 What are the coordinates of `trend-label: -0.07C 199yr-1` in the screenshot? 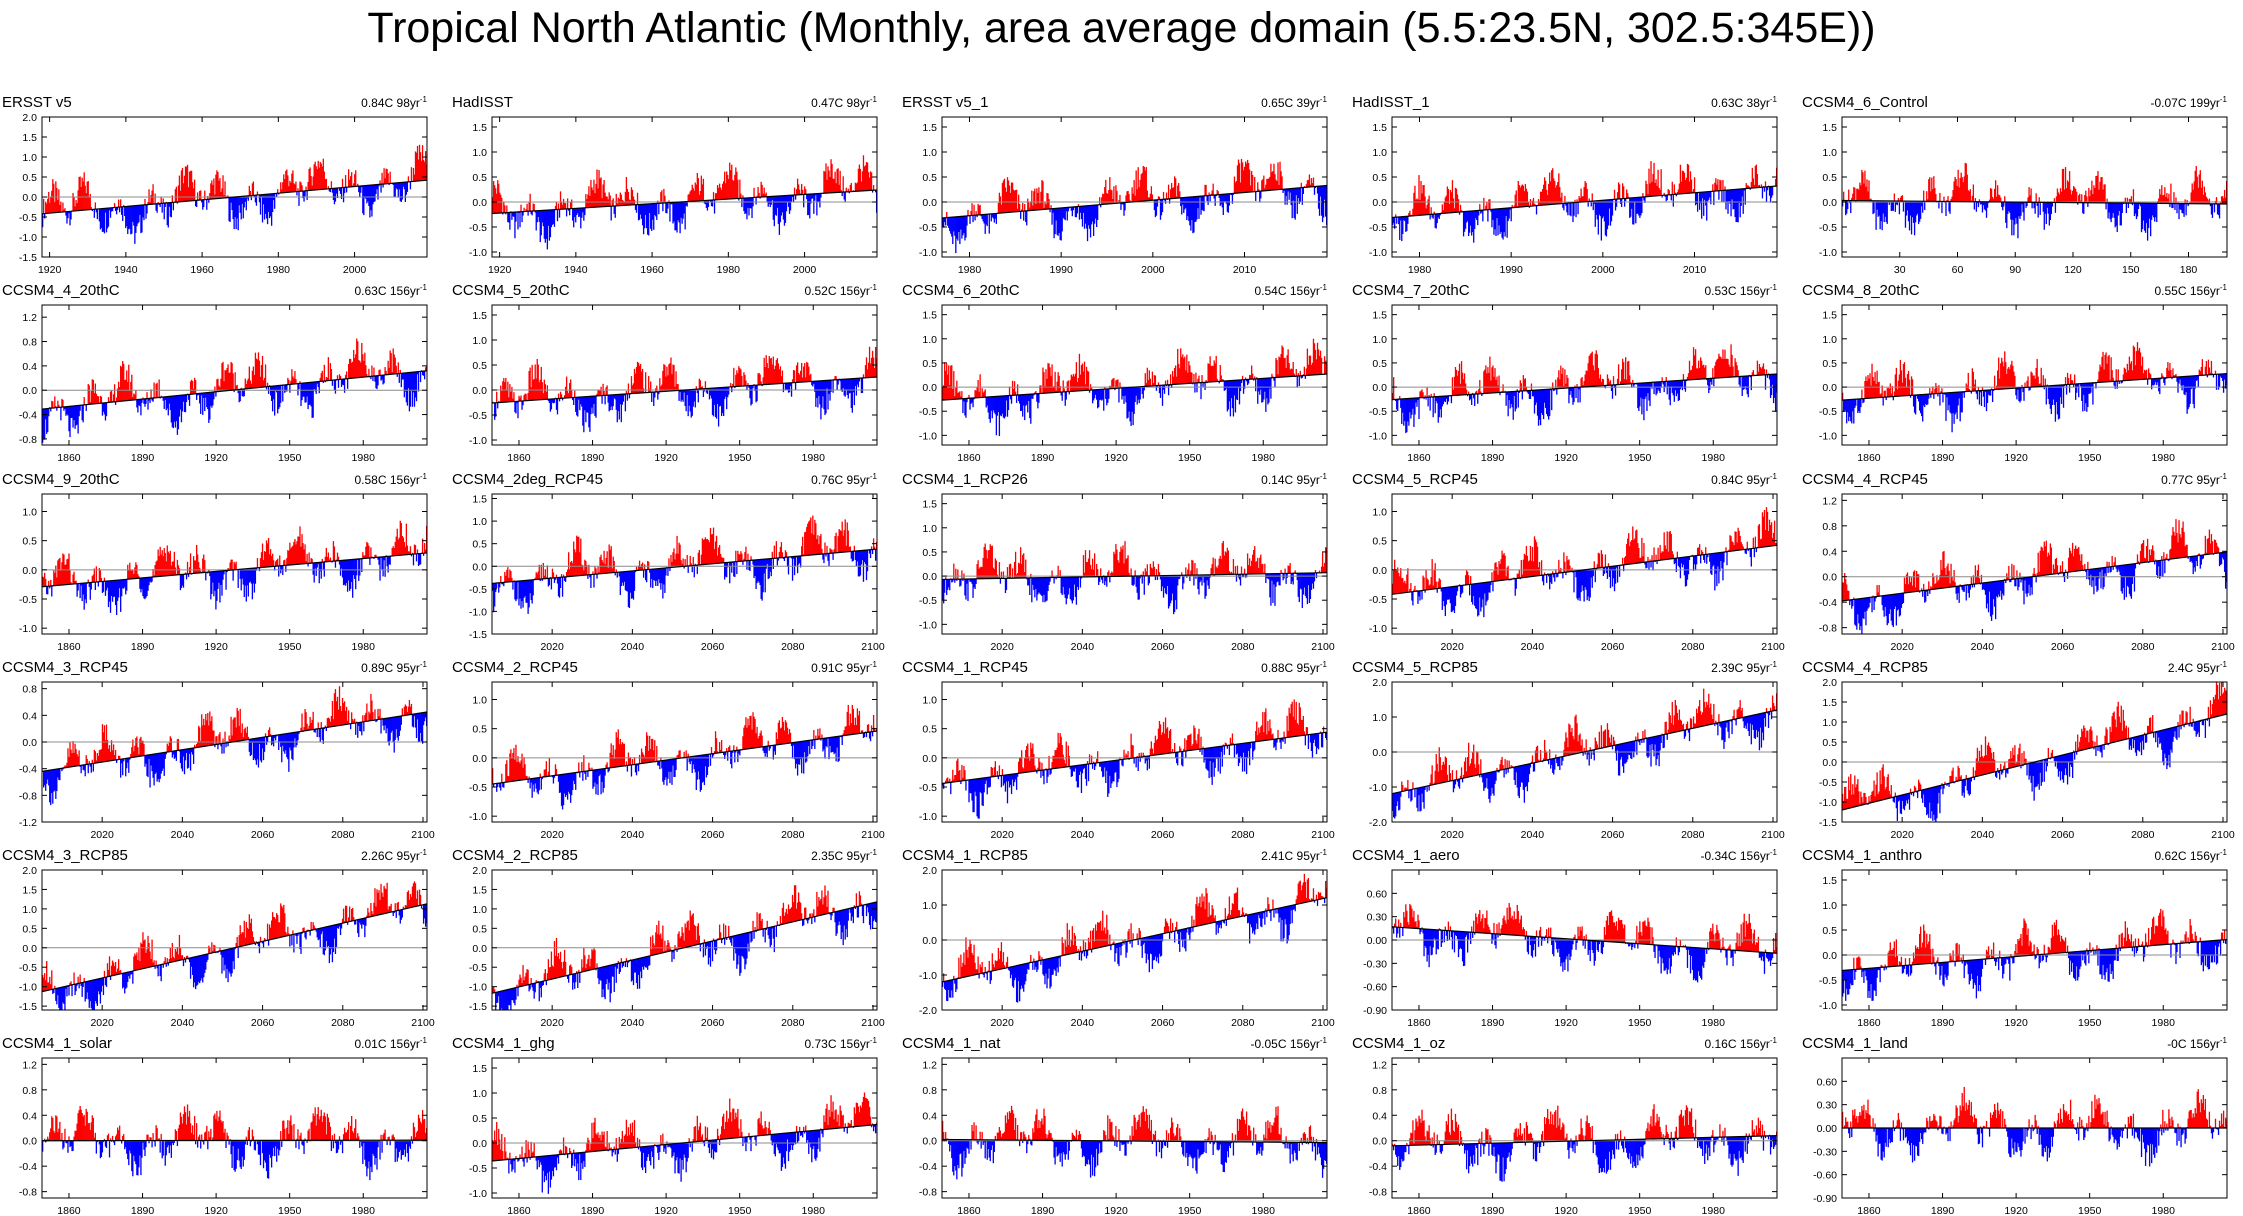 It's located at (2189, 102).